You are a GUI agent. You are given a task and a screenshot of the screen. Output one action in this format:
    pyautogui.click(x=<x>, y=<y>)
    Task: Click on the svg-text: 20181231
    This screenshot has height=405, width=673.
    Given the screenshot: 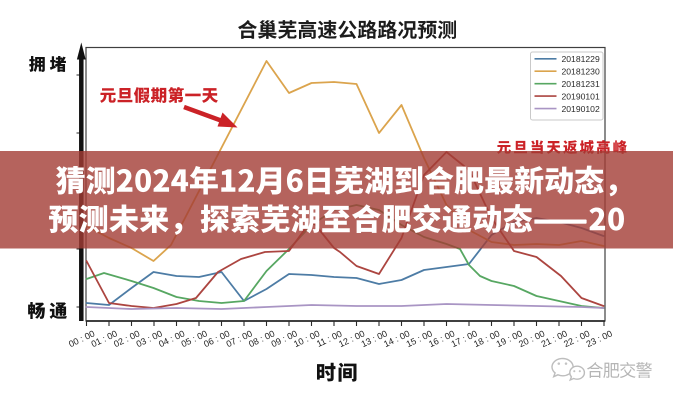 What is the action you would take?
    pyautogui.click(x=581, y=84)
    